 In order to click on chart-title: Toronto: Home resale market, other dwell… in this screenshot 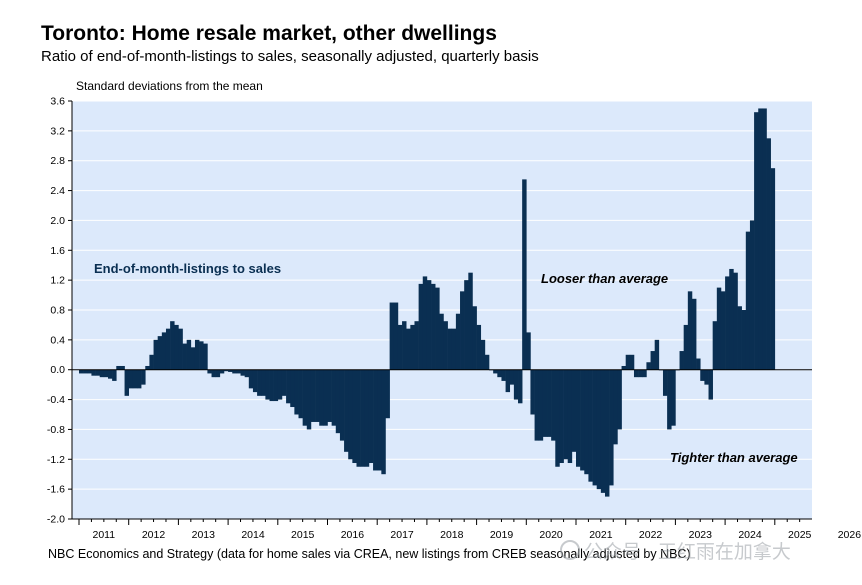, I will do `click(269, 33)`.